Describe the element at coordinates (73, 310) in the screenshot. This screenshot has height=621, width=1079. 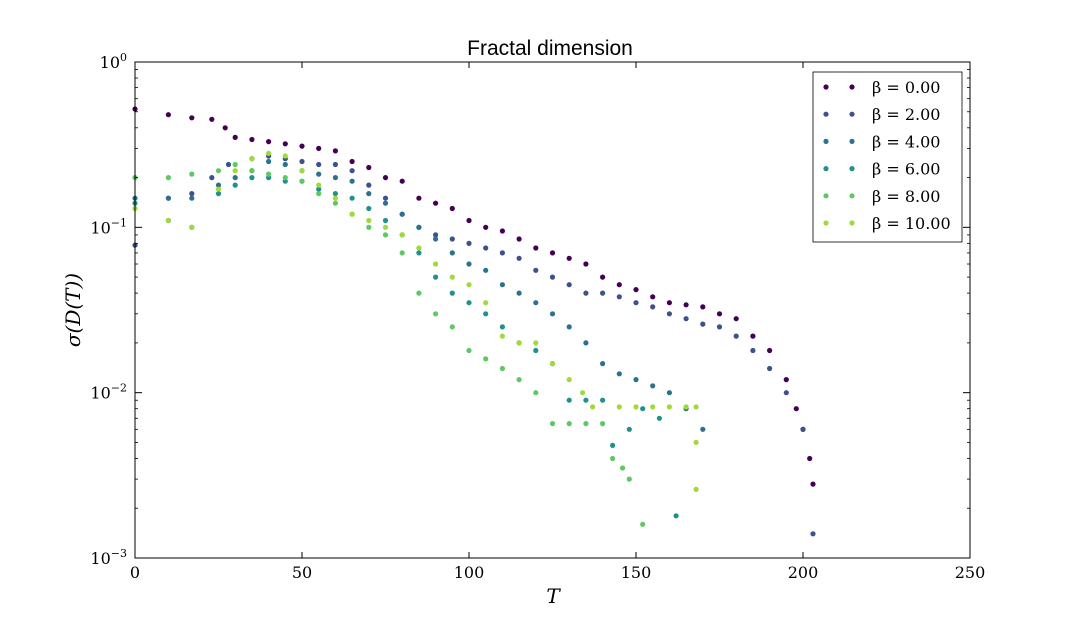
I see `y-axis-label: σ(D(T))` at that location.